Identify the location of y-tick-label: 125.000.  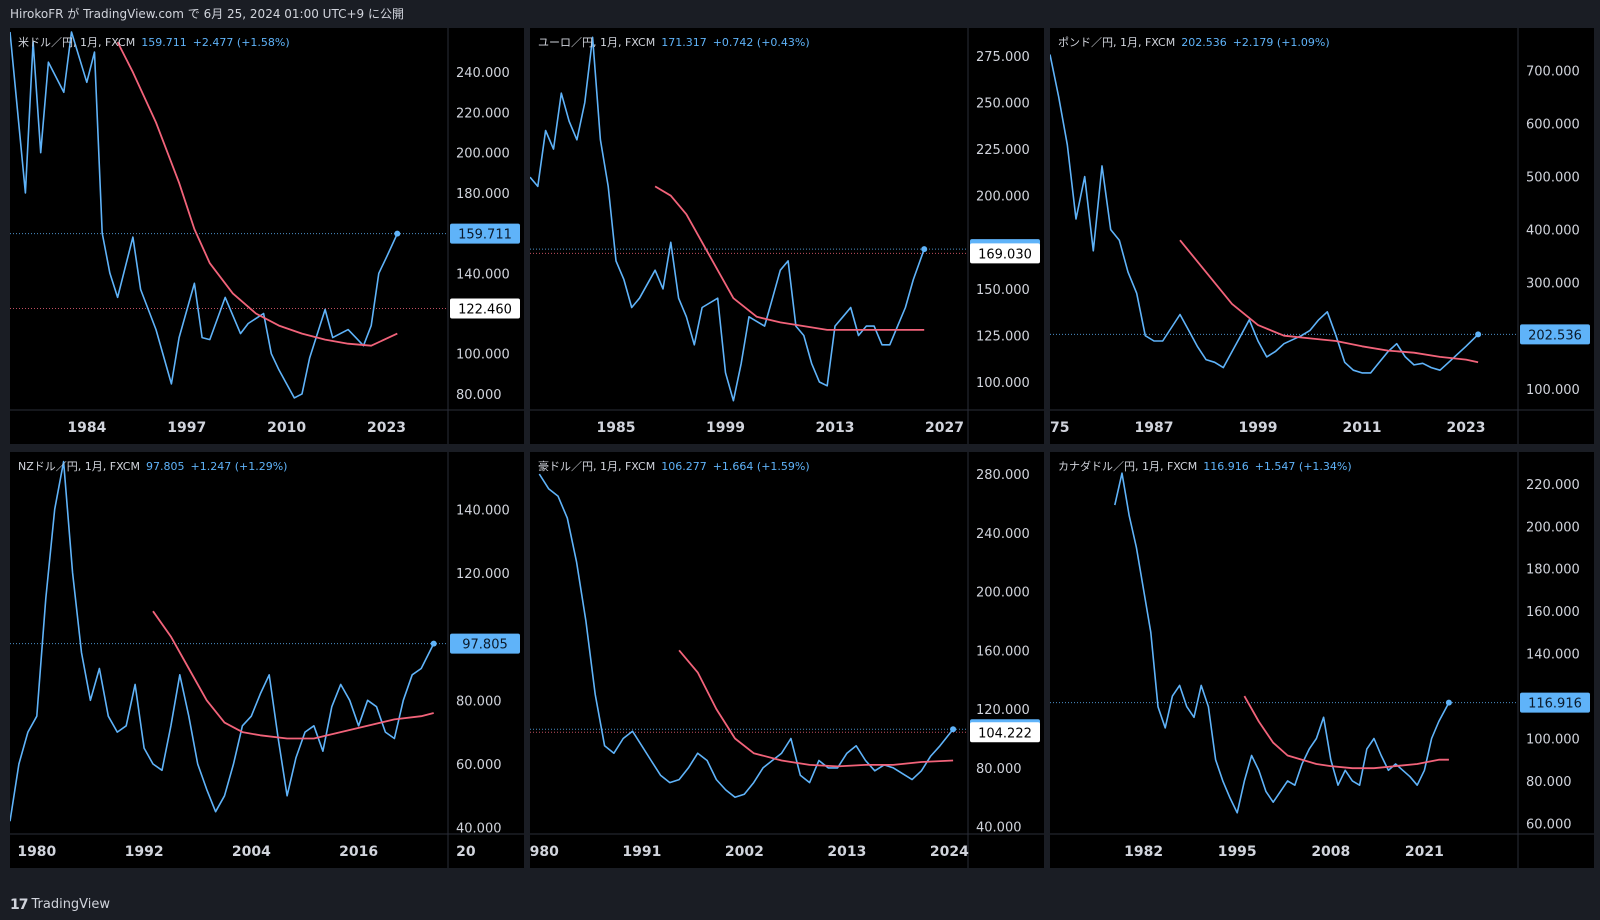
(1003, 336).